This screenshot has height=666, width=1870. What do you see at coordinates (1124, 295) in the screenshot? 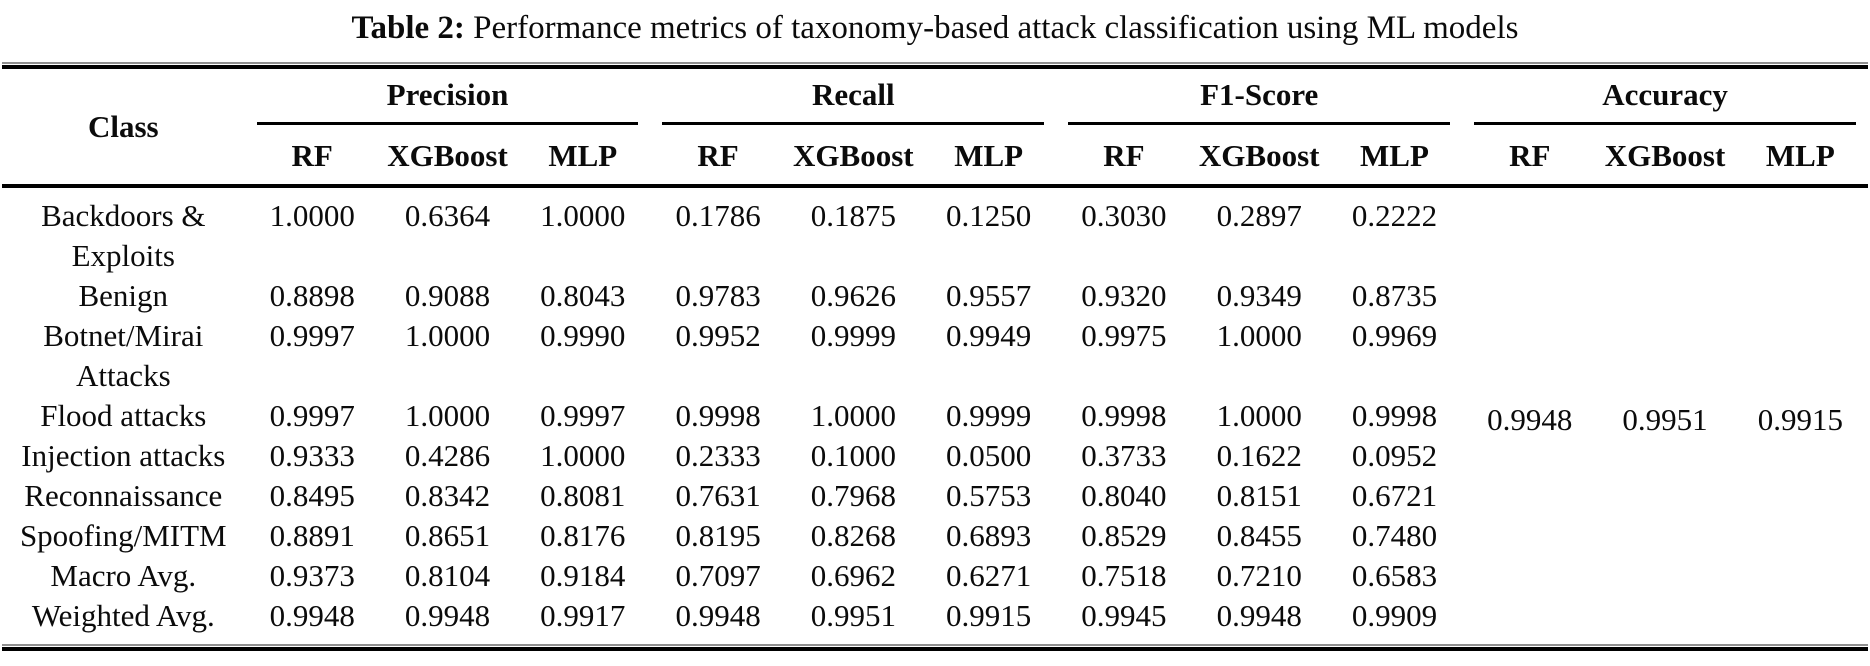
I see `metric-cell: 0.9320` at bounding box center [1124, 295].